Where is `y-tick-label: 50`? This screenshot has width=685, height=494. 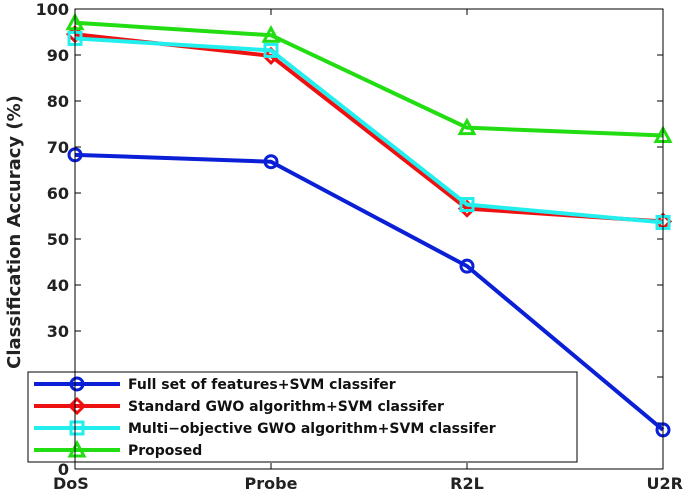
y-tick-label: 50 is located at coordinates (58, 239).